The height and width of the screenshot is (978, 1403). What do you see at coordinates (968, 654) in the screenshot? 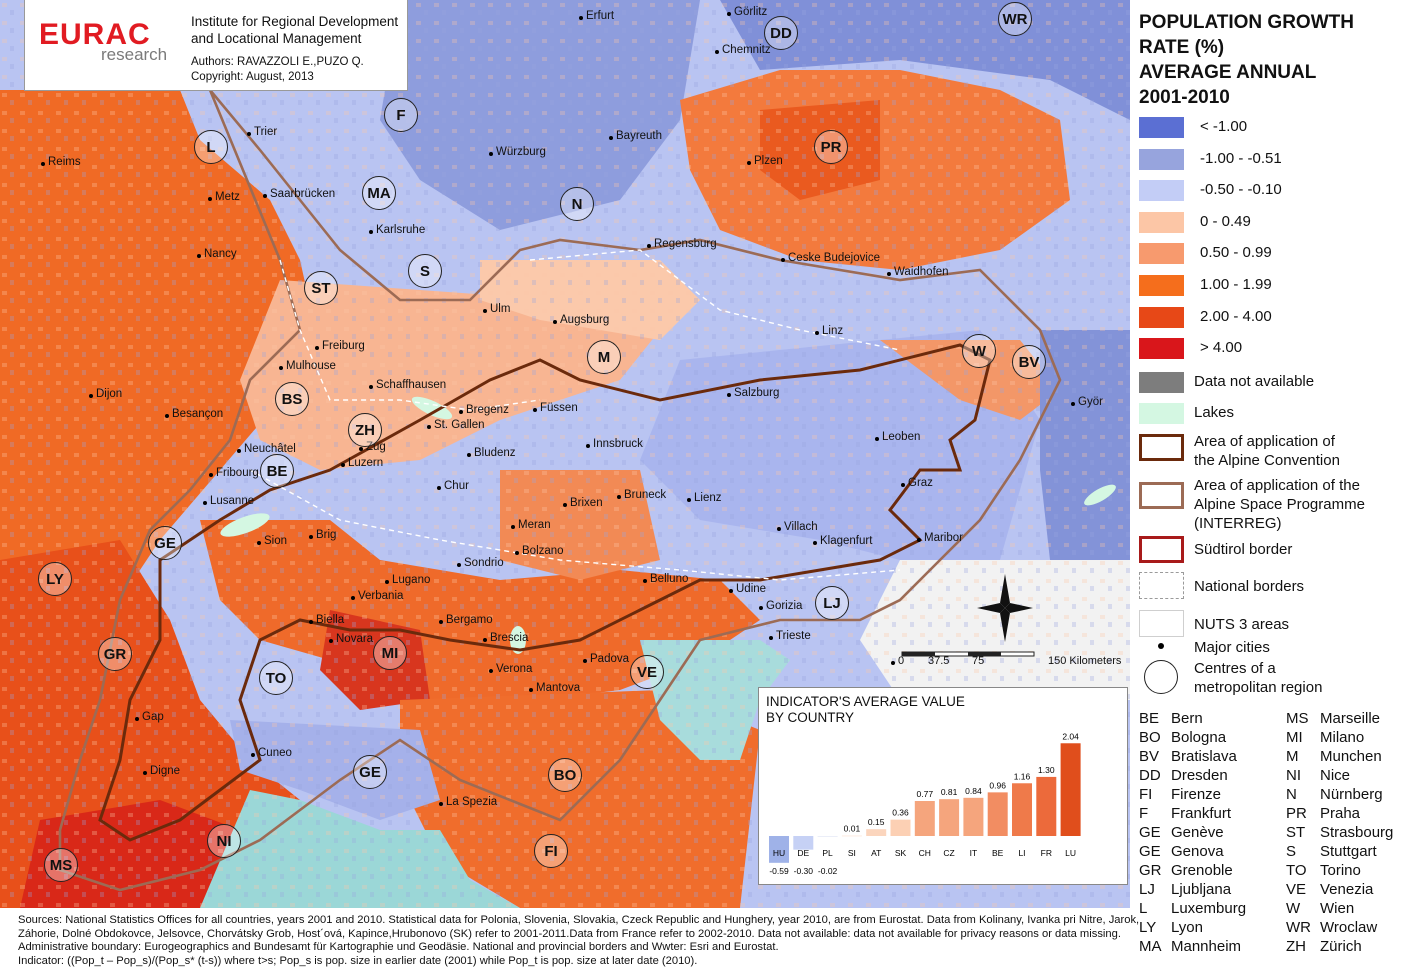
I see `scale-bar` at bounding box center [968, 654].